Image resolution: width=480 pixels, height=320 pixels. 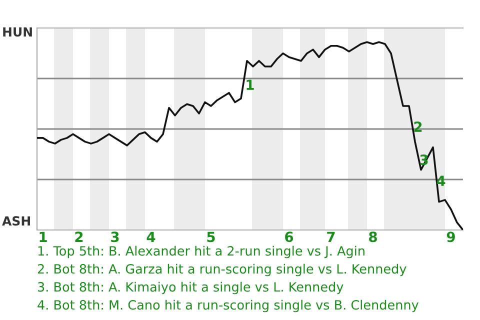 What do you see at coordinates (289, 237) in the screenshot?
I see `x-tick-label: 6` at bounding box center [289, 237].